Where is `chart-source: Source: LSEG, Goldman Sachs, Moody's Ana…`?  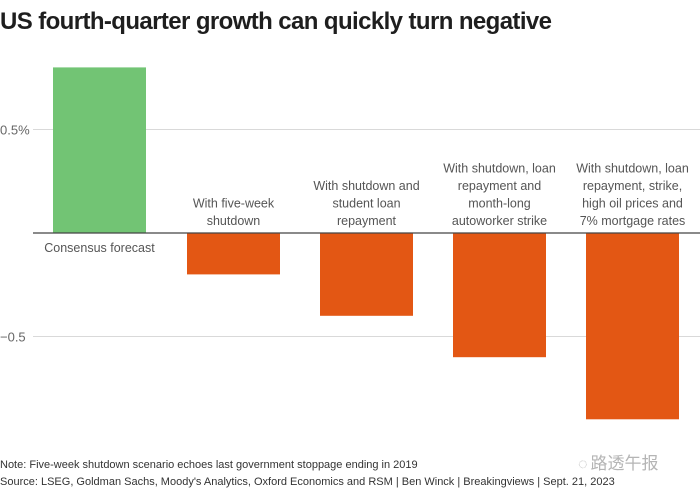 chart-source: Source: LSEG, Goldman Sachs, Moody's Ana… is located at coordinates (307, 482).